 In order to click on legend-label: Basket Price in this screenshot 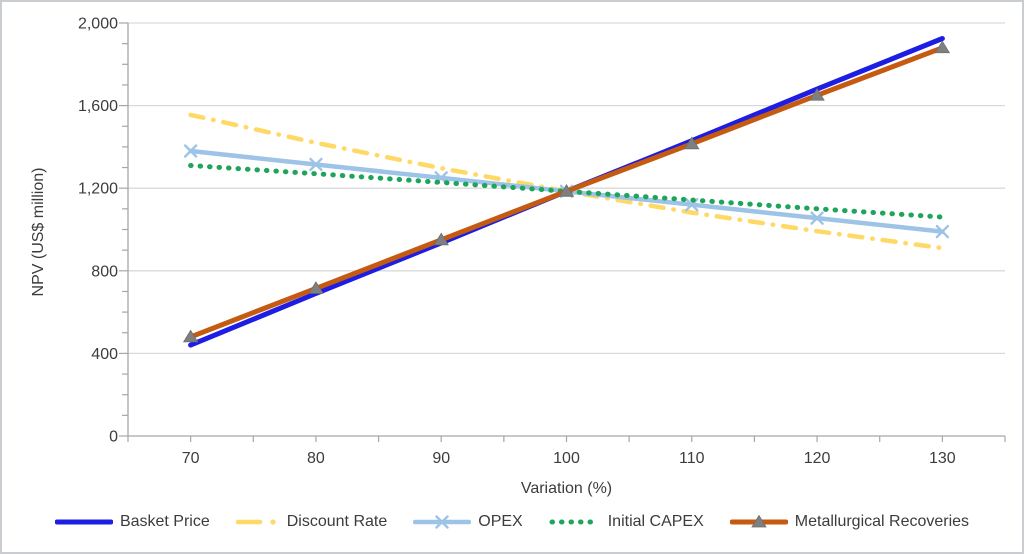, I will do `click(164, 521)`.